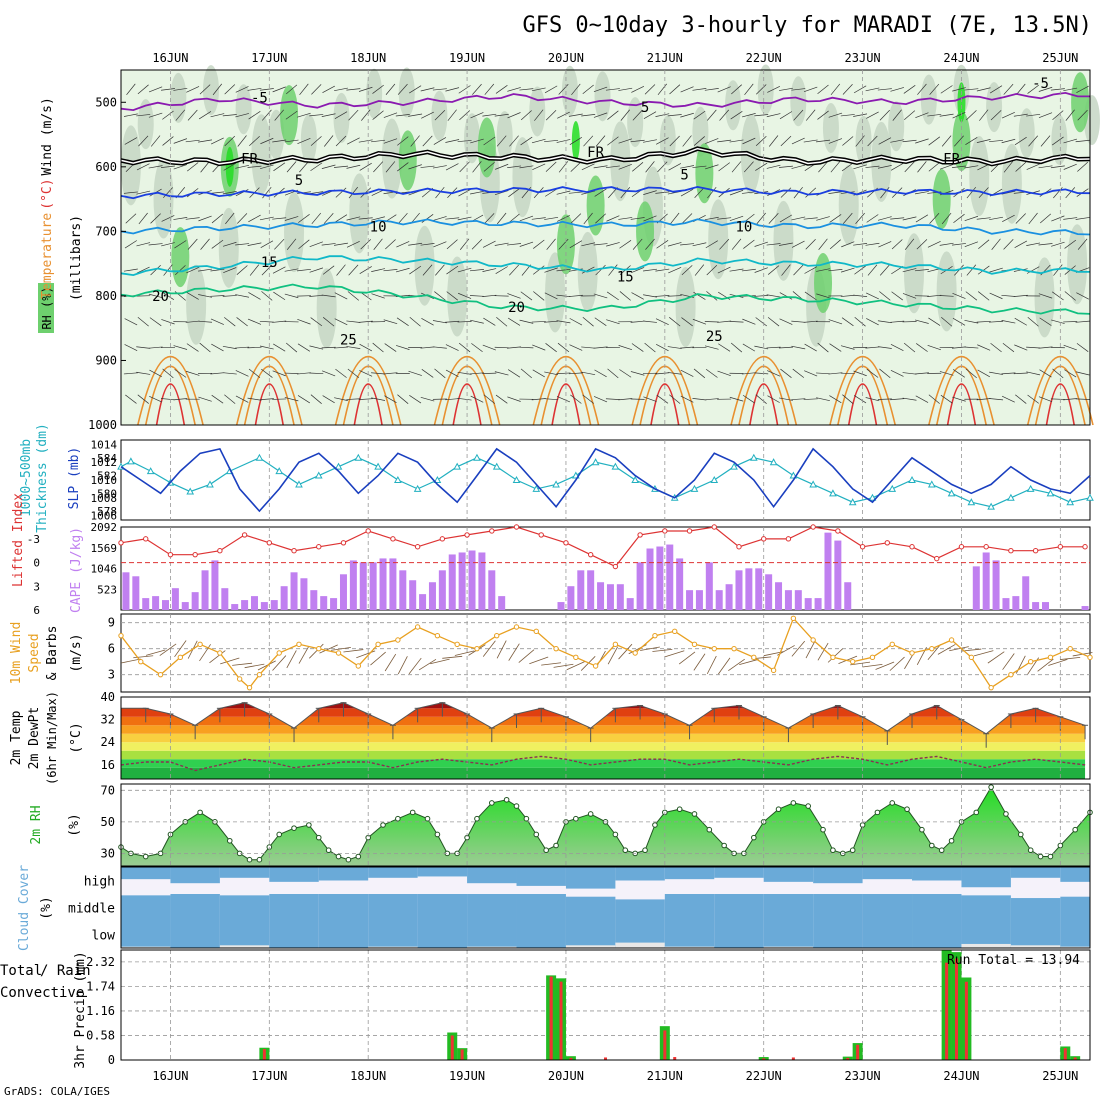 Image resolution: width=1100 pixels, height=1100 pixels. What do you see at coordinates (108, 853) in the screenshot?
I see `rh-tick-label: 30` at bounding box center [108, 853].